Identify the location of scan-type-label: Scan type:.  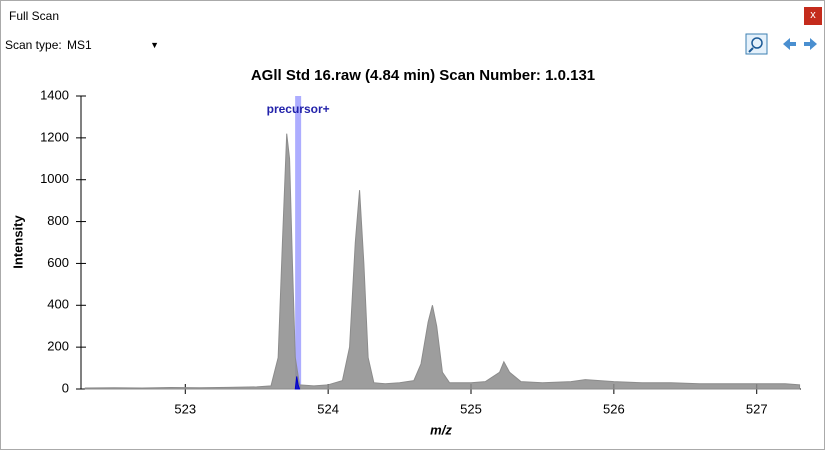
(33, 45).